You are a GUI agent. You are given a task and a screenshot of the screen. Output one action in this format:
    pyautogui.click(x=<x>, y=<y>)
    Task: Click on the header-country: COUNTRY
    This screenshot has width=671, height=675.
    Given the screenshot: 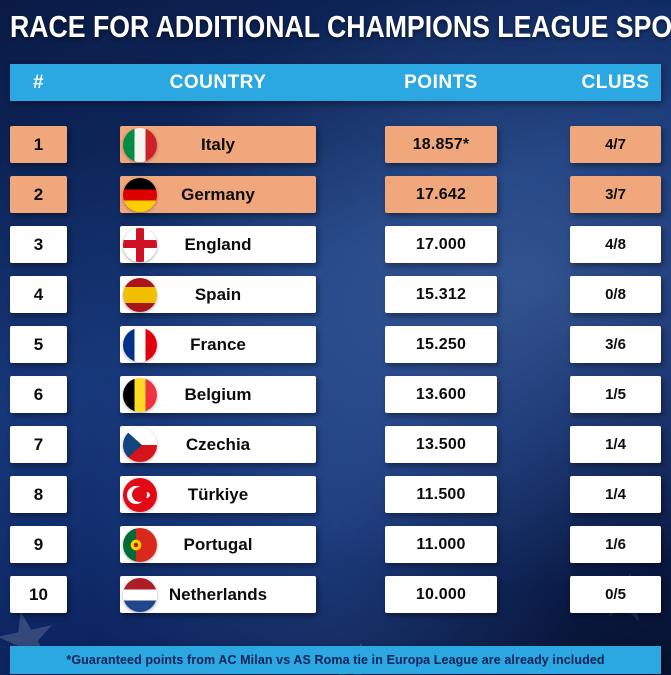 What is the action you would take?
    pyautogui.click(x=218, y=82)
    